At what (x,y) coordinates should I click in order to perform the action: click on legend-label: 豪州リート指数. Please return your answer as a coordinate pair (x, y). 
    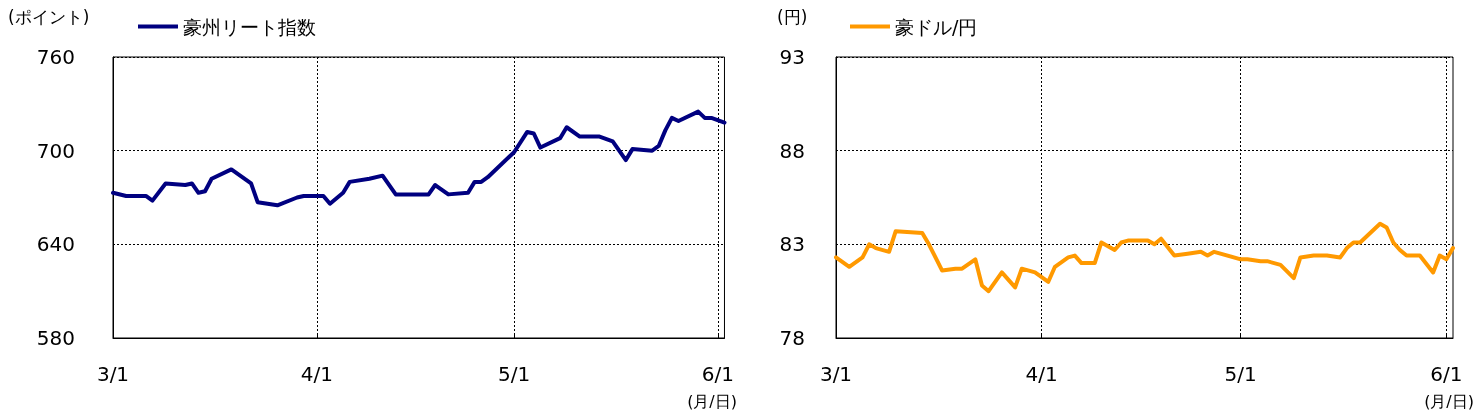
    Looking at the image, I should click on (249, 26).